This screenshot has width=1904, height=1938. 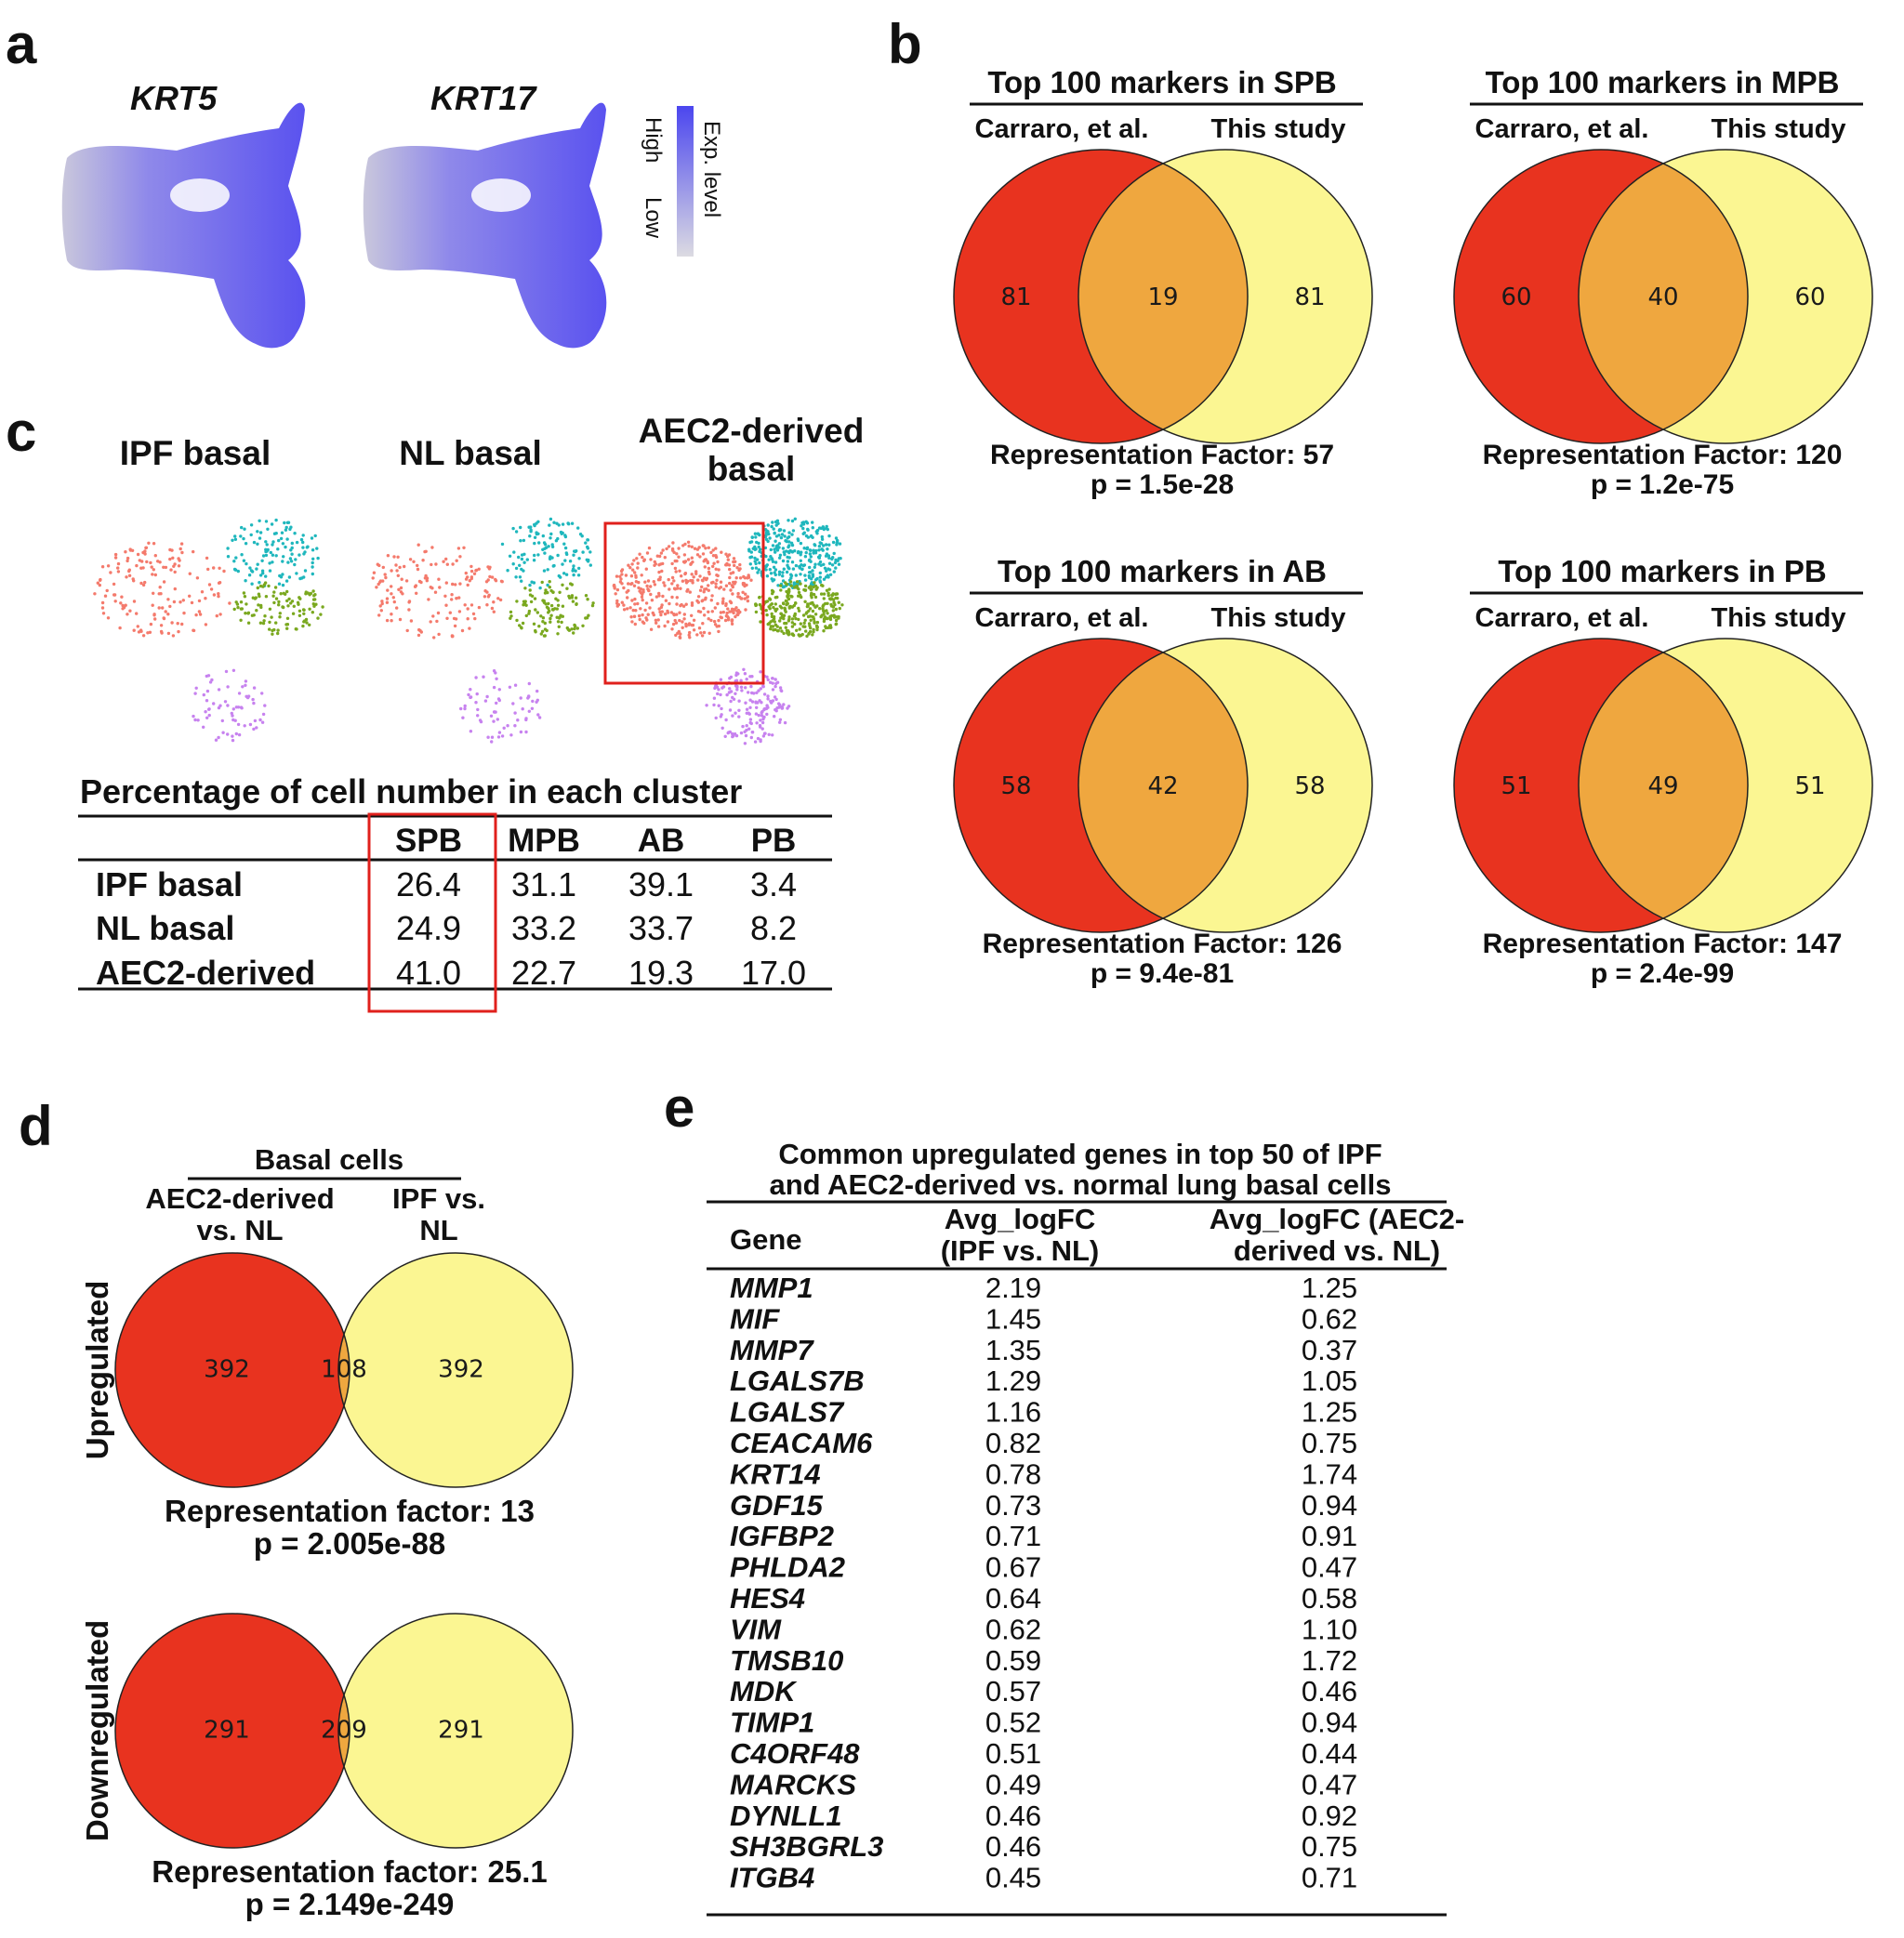 I want to click on ipf-logfc: 1.16, so click(x=1013, y=1412).